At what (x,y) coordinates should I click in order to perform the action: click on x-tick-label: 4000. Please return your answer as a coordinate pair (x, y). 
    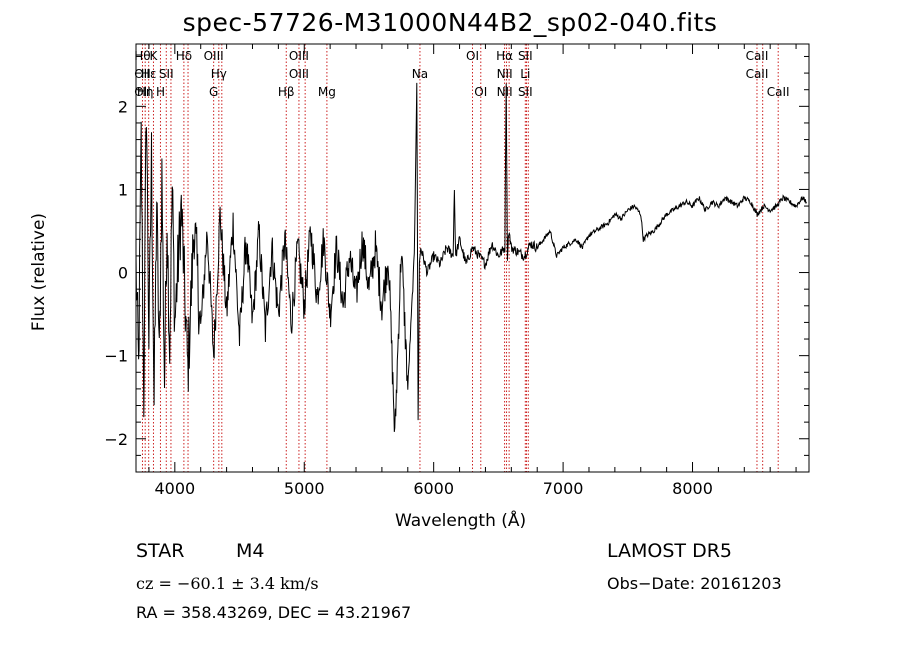
    Looking at the image, I should click on (174, 488).